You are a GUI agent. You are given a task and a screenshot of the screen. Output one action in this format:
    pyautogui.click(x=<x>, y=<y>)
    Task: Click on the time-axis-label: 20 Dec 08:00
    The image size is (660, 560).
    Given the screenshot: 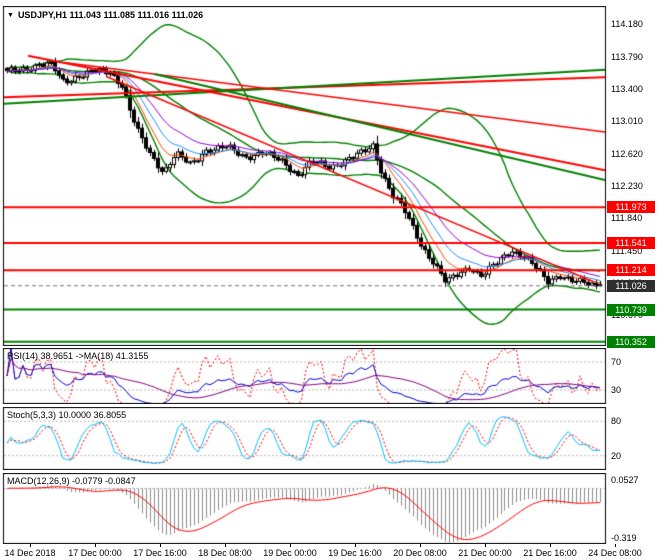 What is the action you would take?
    pyautogui.click(x=420, y=553)
    